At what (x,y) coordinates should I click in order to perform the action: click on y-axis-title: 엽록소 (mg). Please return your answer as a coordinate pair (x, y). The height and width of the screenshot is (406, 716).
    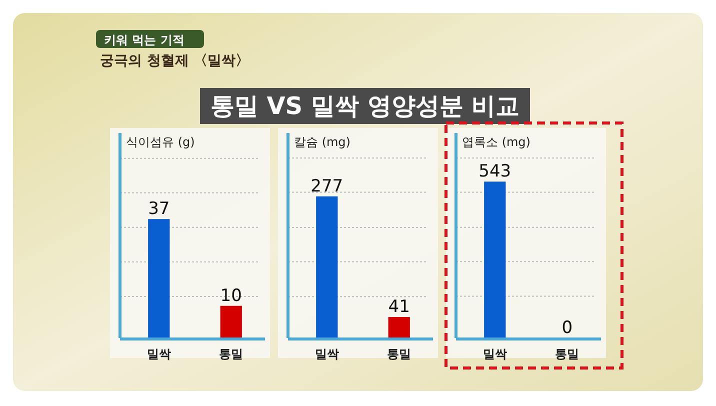
    Looking at the image, I should click on (496, 142).